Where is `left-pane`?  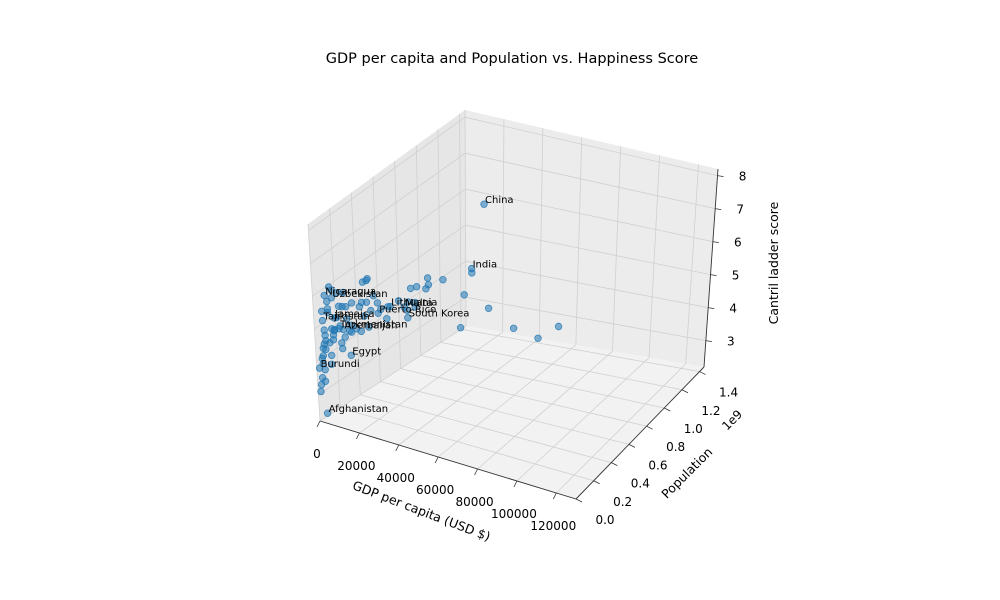
left-pane is located at coordinates (387, 265).